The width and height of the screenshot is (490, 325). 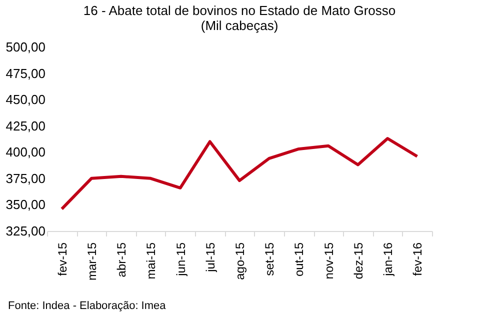 I want to click on y-tick-label: 375,00, so click(x=26, y=178).